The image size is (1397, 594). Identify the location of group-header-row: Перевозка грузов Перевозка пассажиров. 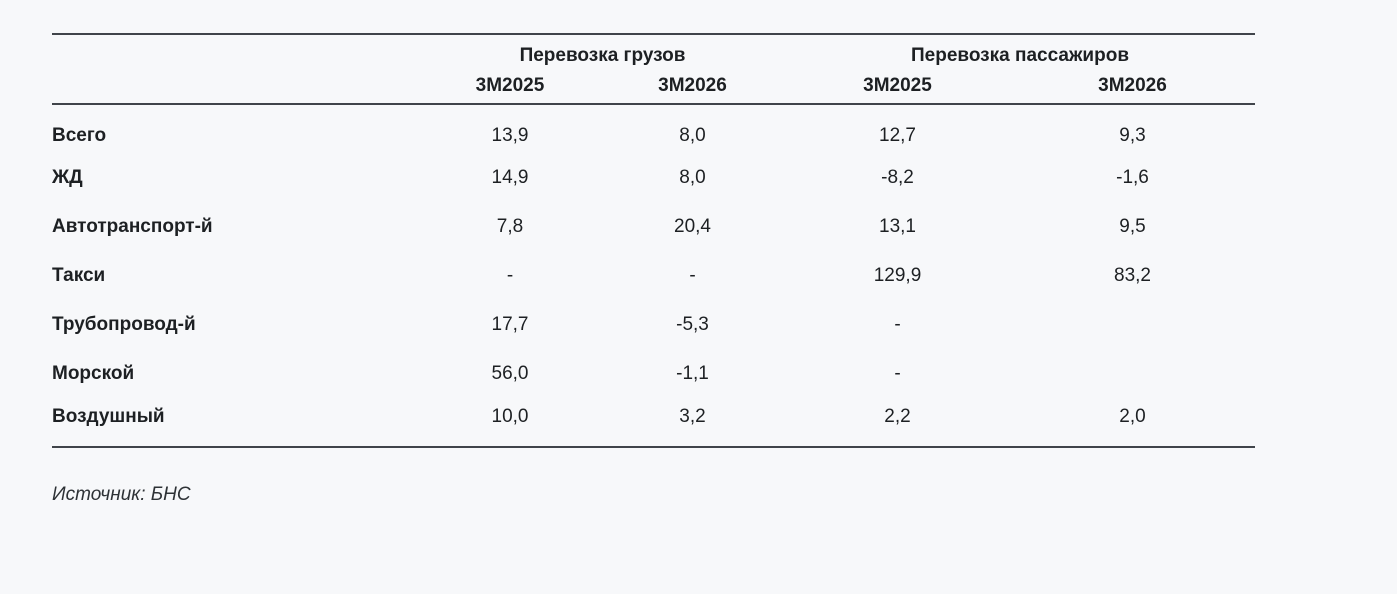
(653, 51).